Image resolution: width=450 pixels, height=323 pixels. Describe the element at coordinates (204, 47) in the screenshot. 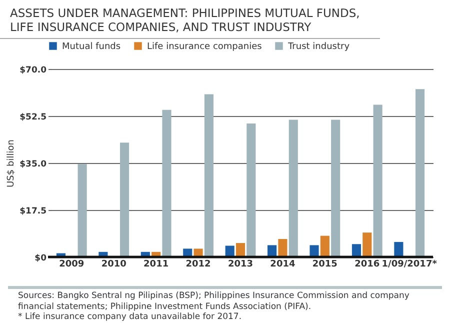

I see `legend-label: Life insurance companies` at that location.